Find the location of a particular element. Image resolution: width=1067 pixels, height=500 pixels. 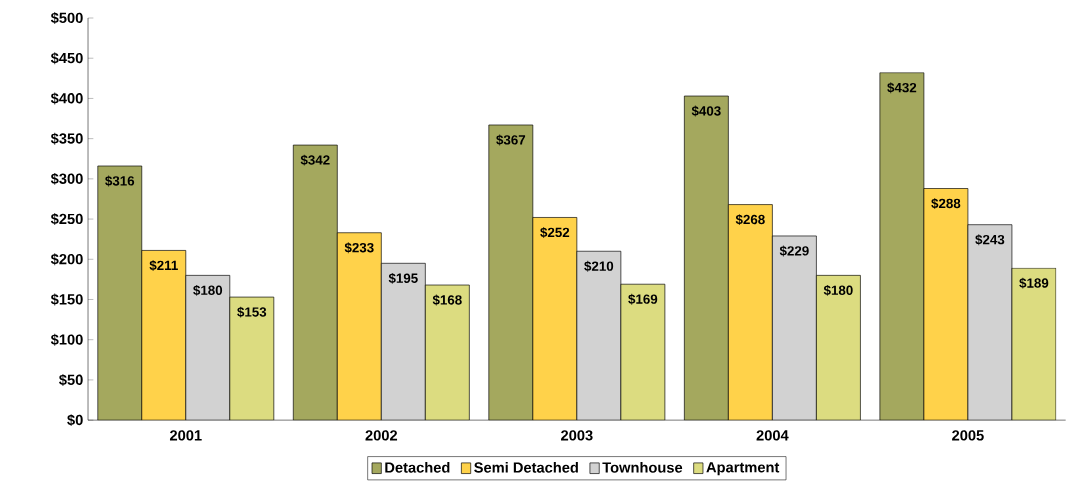

x-tick-label: 2005 is located at coordinates (968, 435).